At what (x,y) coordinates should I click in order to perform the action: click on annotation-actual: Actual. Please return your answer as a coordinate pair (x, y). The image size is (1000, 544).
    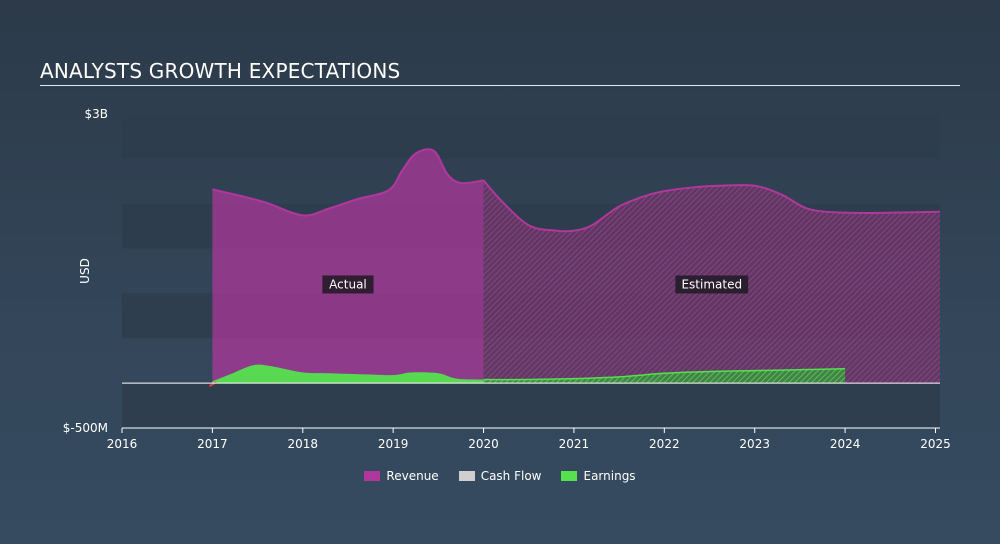
    Looking at the image, I should click on (348, 284).